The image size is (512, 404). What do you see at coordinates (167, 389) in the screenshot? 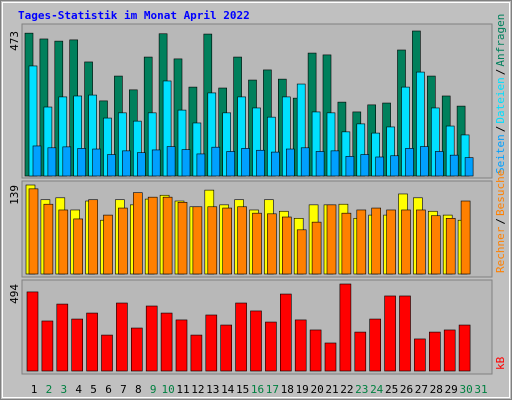
I see `x-tick-label: 10` at bounding box center [167, 389].